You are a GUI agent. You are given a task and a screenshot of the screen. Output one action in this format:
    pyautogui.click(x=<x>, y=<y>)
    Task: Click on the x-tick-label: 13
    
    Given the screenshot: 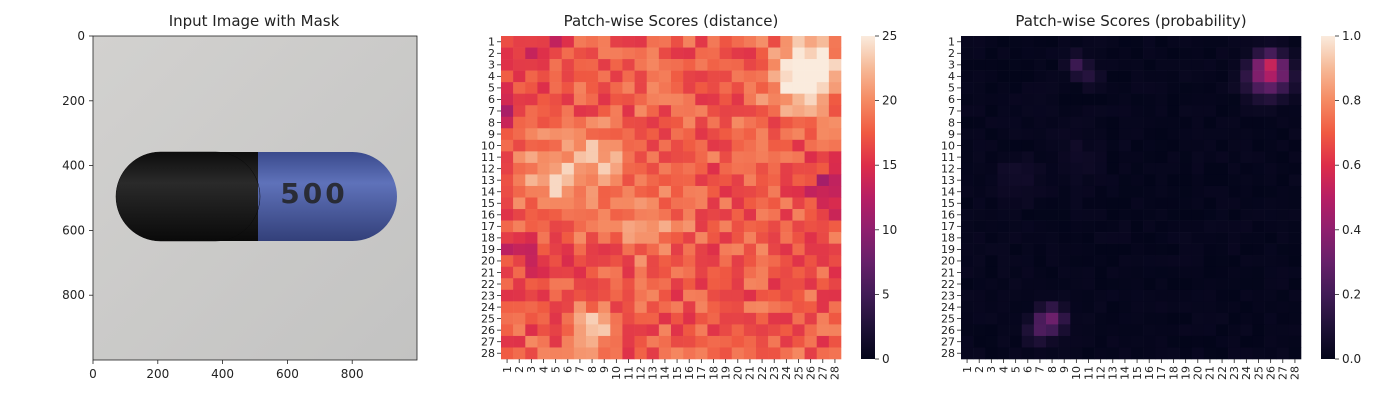 What is the action you would take?
    pyautogui.click(x=653, y=373)
    